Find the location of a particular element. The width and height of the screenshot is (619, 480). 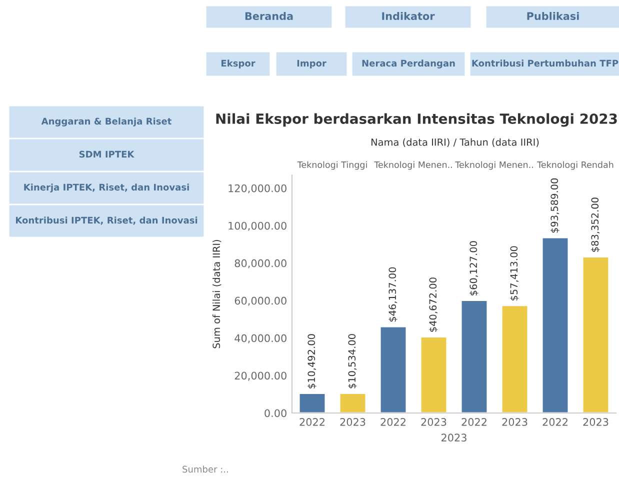

text: Impor is located at coordinates (311, 64).